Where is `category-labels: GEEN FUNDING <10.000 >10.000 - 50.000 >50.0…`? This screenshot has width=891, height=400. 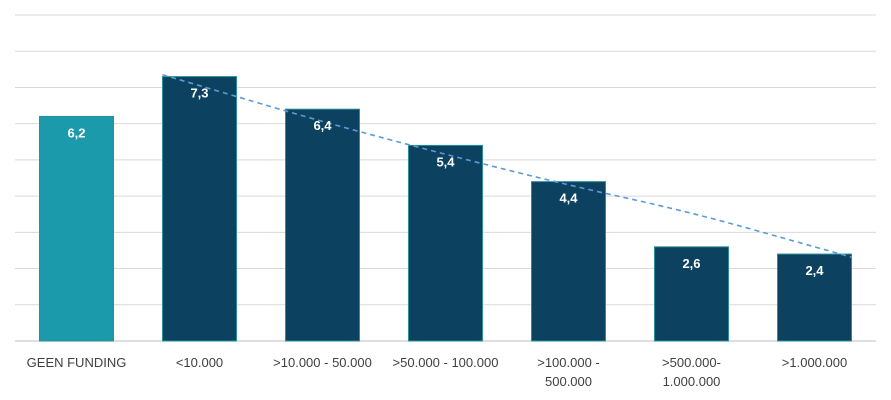 category-labels: GEEN FUNDING <10.000 >10.000 - 50.000 >50.0… is located at coordinates (437, 372).